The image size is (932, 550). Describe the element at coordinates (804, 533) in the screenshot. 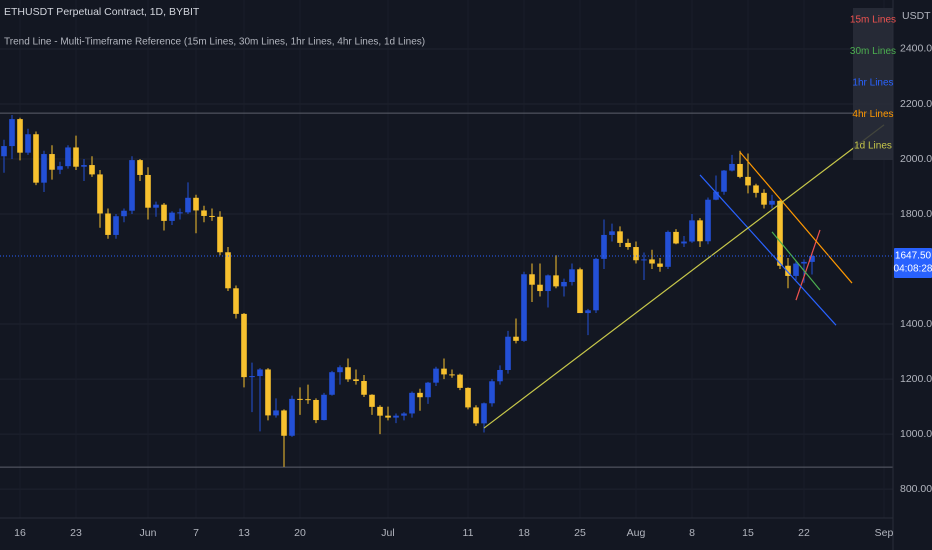

I see `x-tick-label: 22` at that location.